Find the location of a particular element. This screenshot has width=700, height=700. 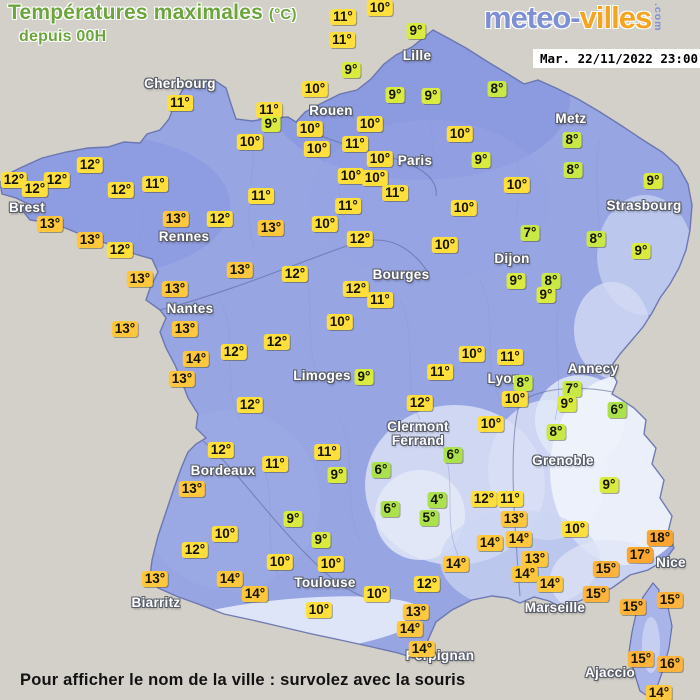

temp-badge: 4° is located at coordinates (437, 500).